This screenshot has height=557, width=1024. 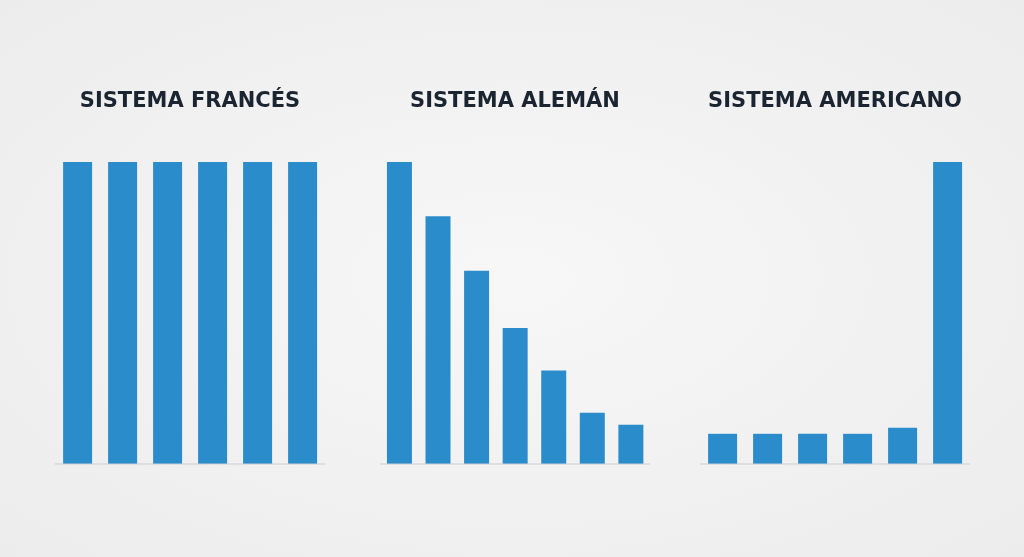 I want to click on chart-title: SISTEMA ALEMÁN, so click(x=515, y=100).